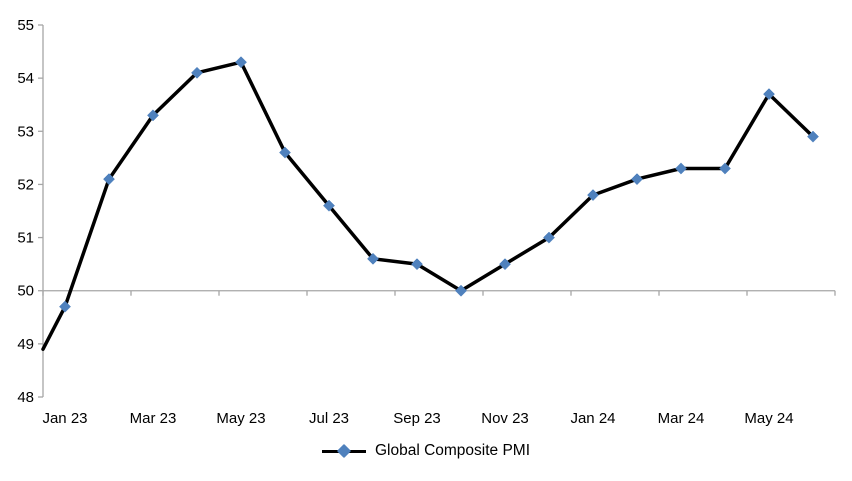 This screenshot has width=852, height=481. Describe the element at coordinates (25, 397) in the screenshot. I see `y-tick-label: 48` at that location.